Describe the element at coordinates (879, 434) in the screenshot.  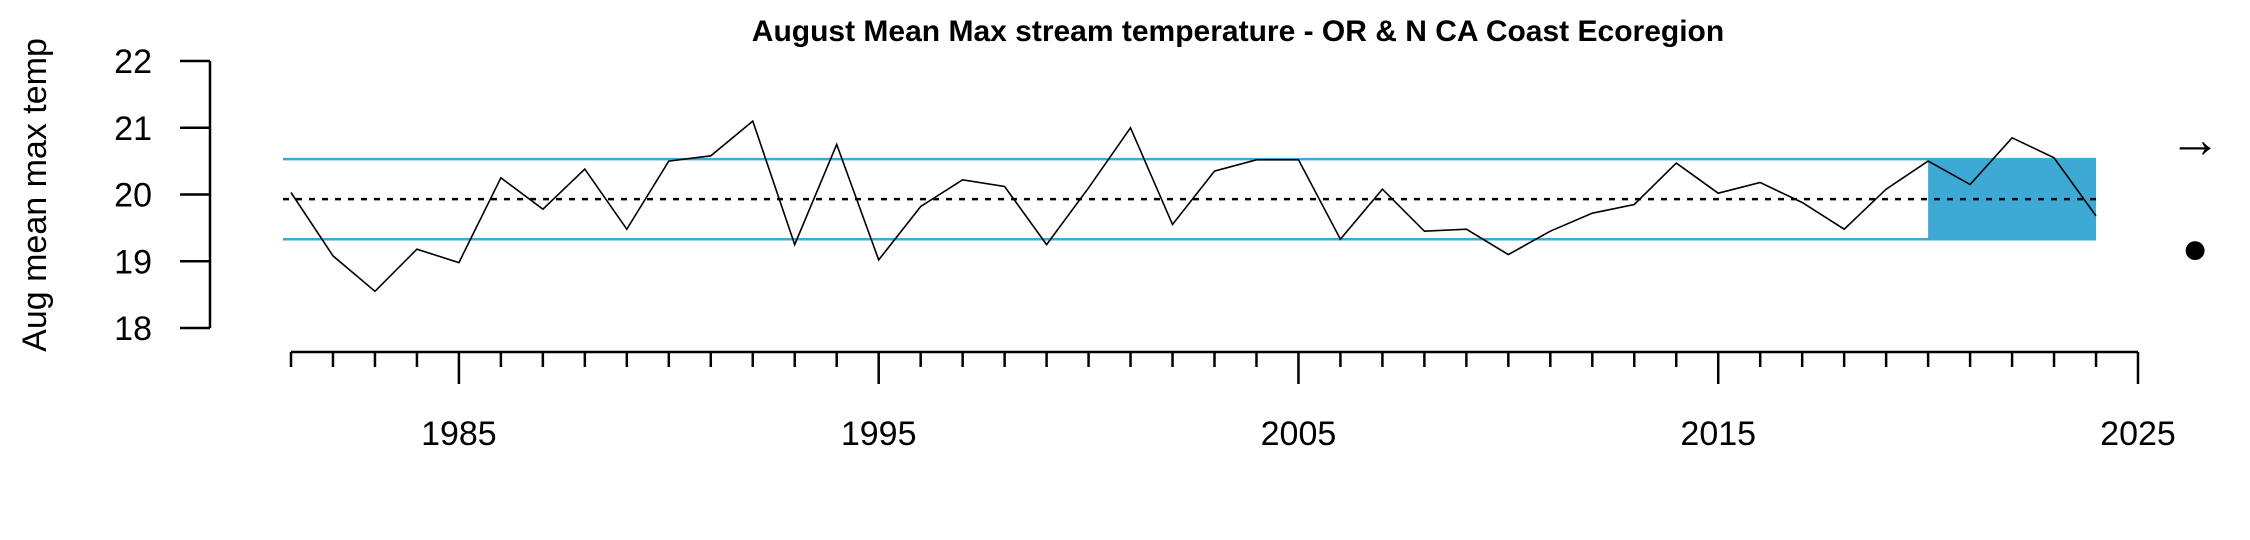
I see `x-tick-label: 1995` at that location.